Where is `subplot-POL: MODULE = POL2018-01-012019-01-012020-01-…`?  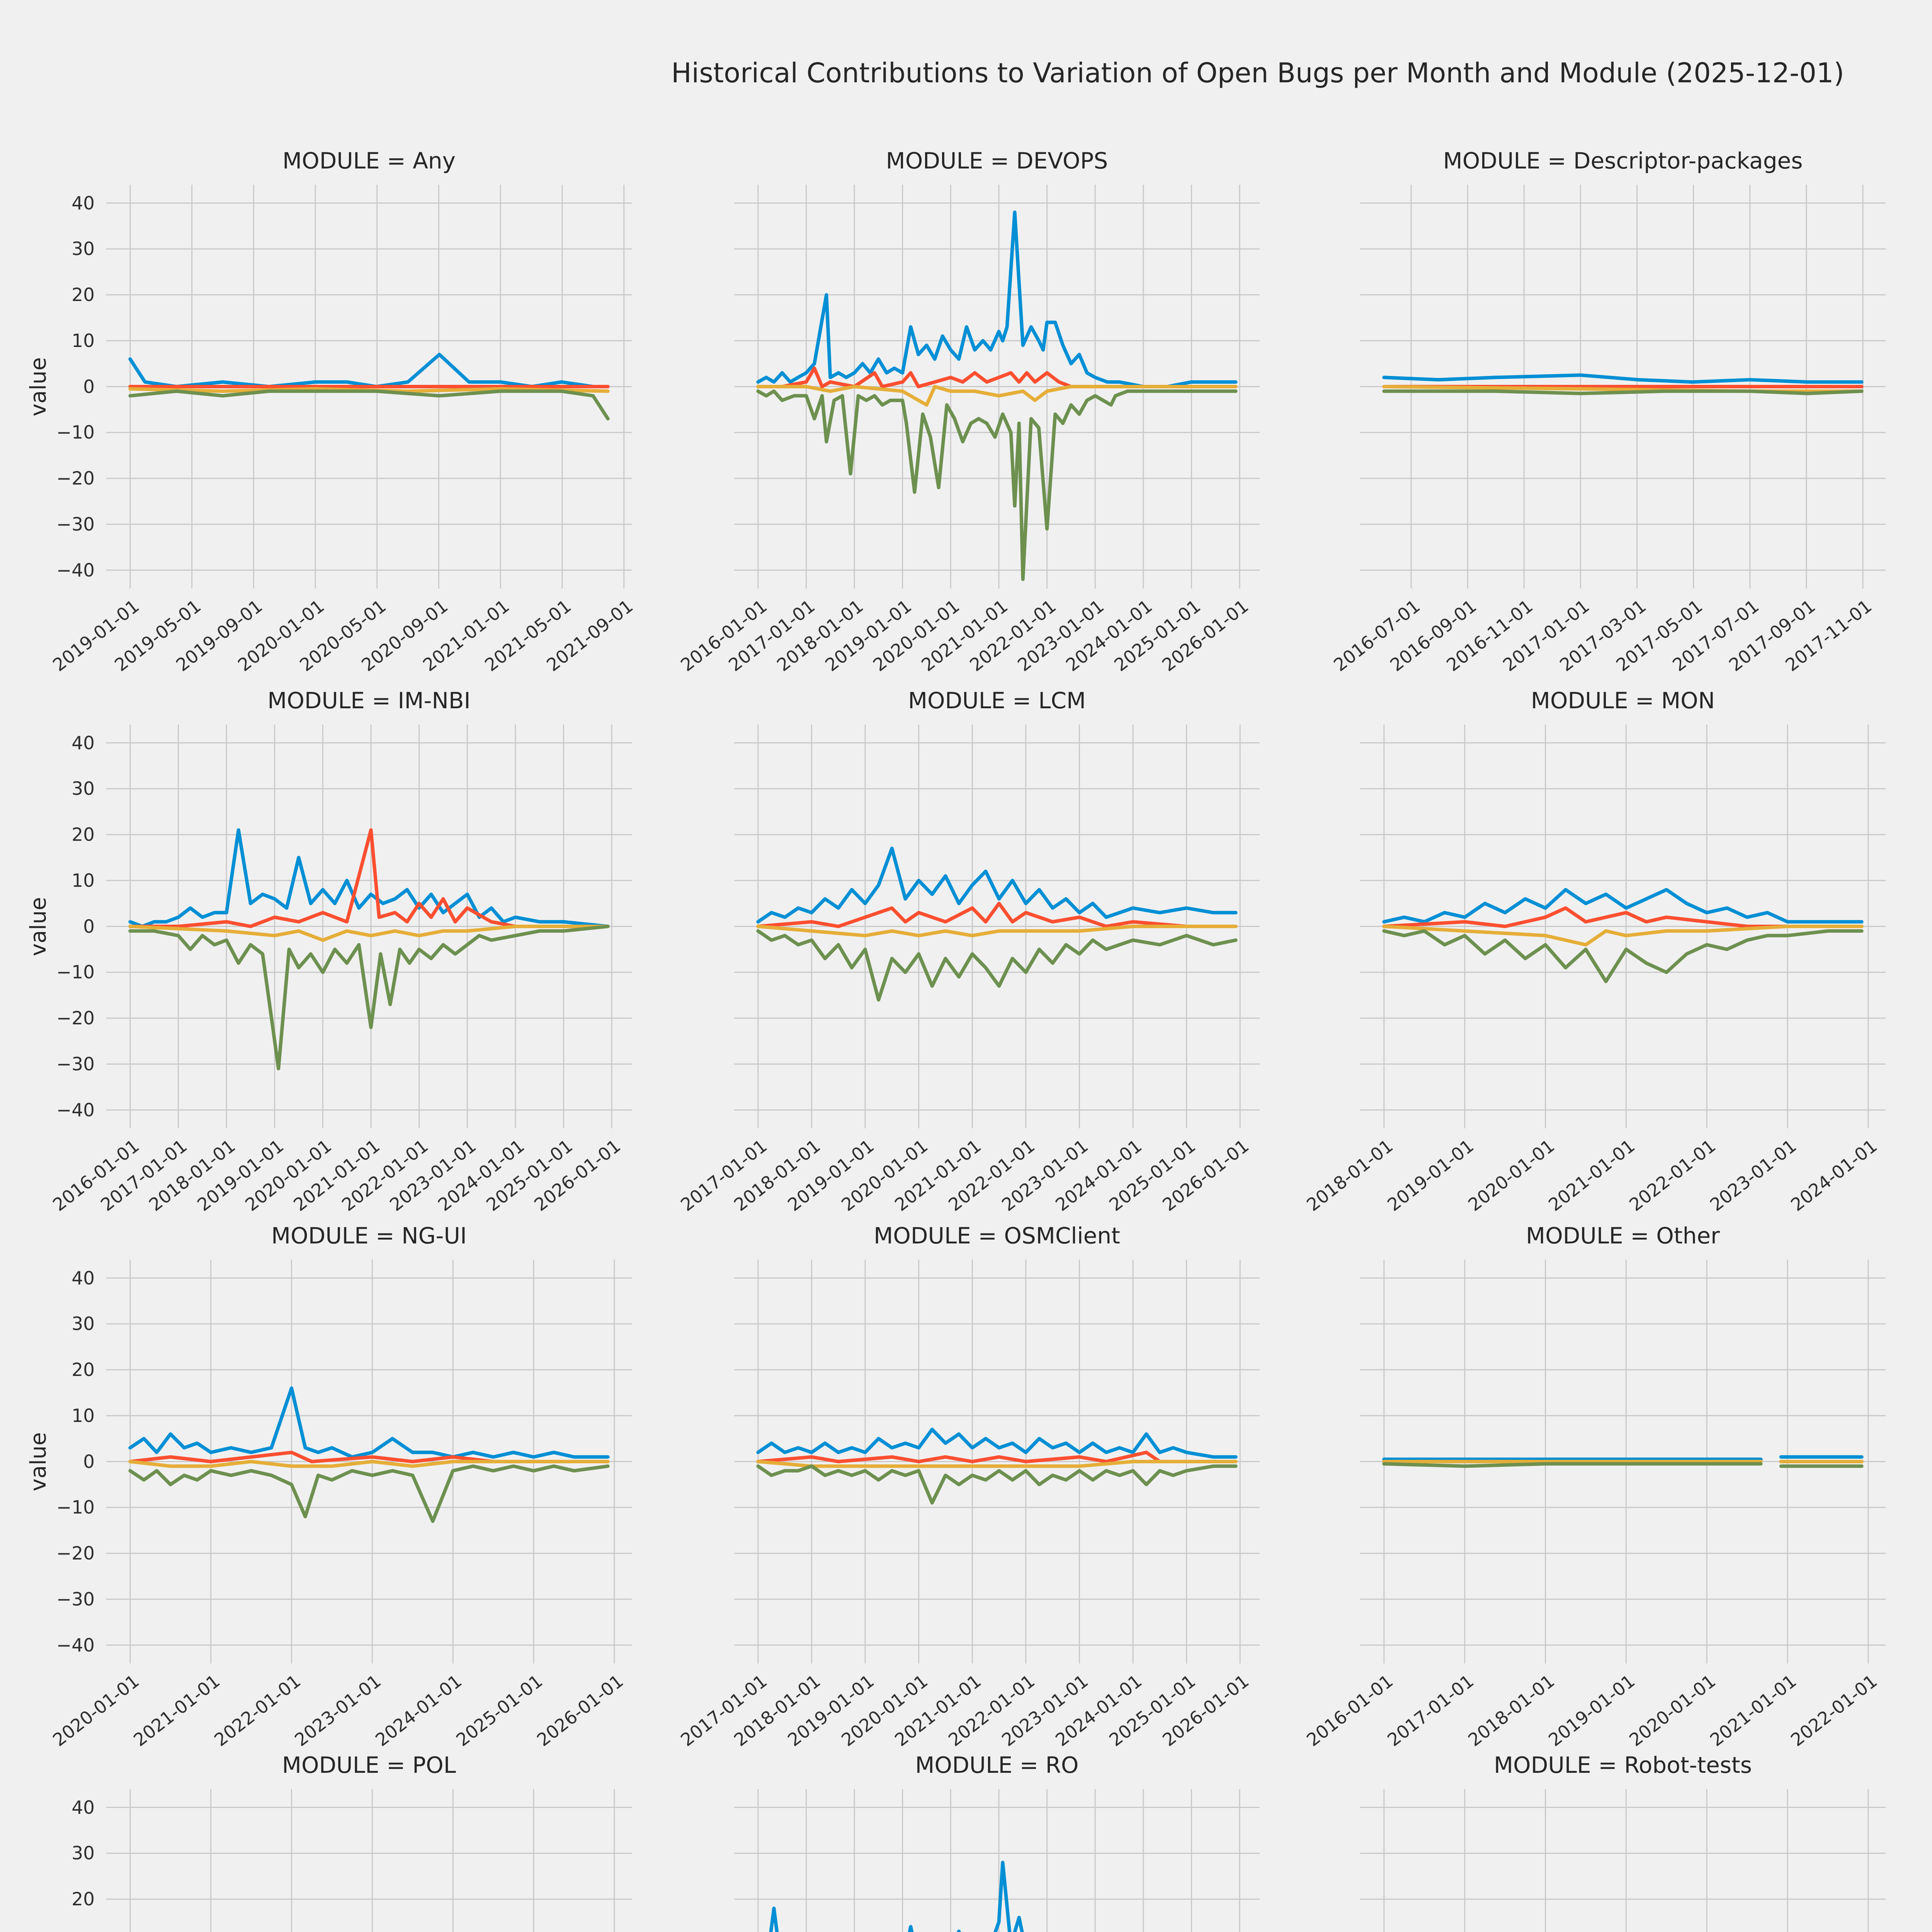
subplot-POL: MODULE = POL2018-01-012019-01-012020-01-… is located at coordinates (351, 1842).